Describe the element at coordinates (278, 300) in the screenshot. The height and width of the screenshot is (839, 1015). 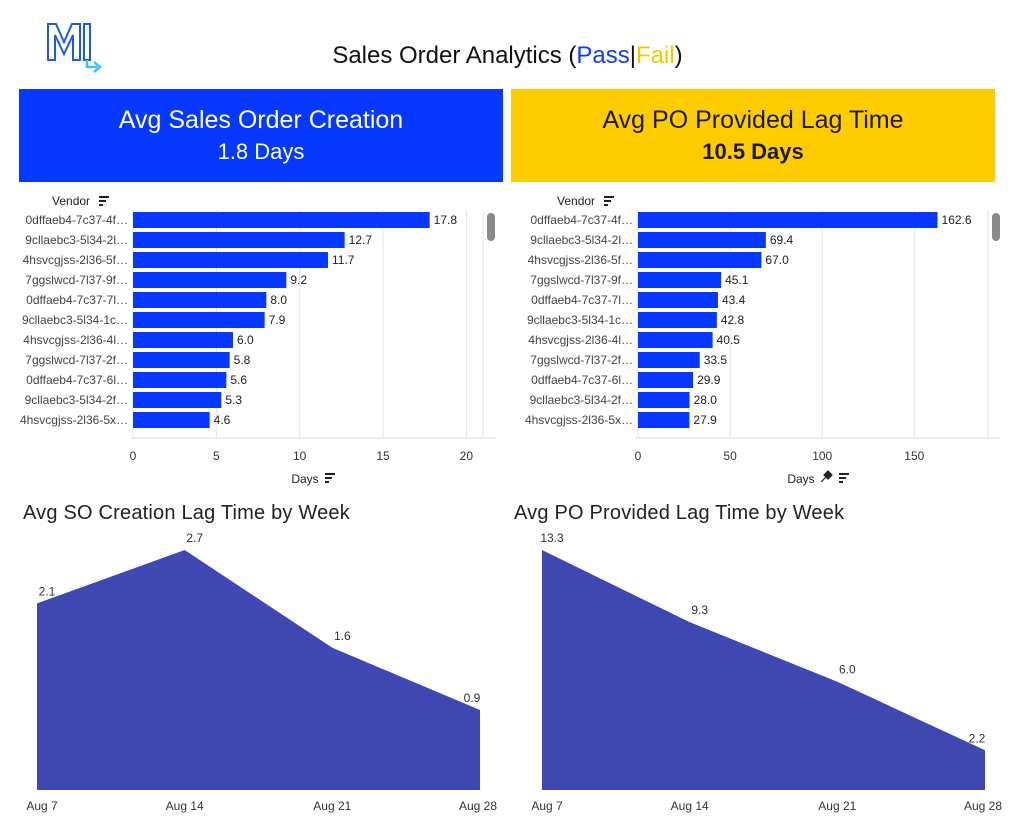
I see `data-label: 8.0` at that location.